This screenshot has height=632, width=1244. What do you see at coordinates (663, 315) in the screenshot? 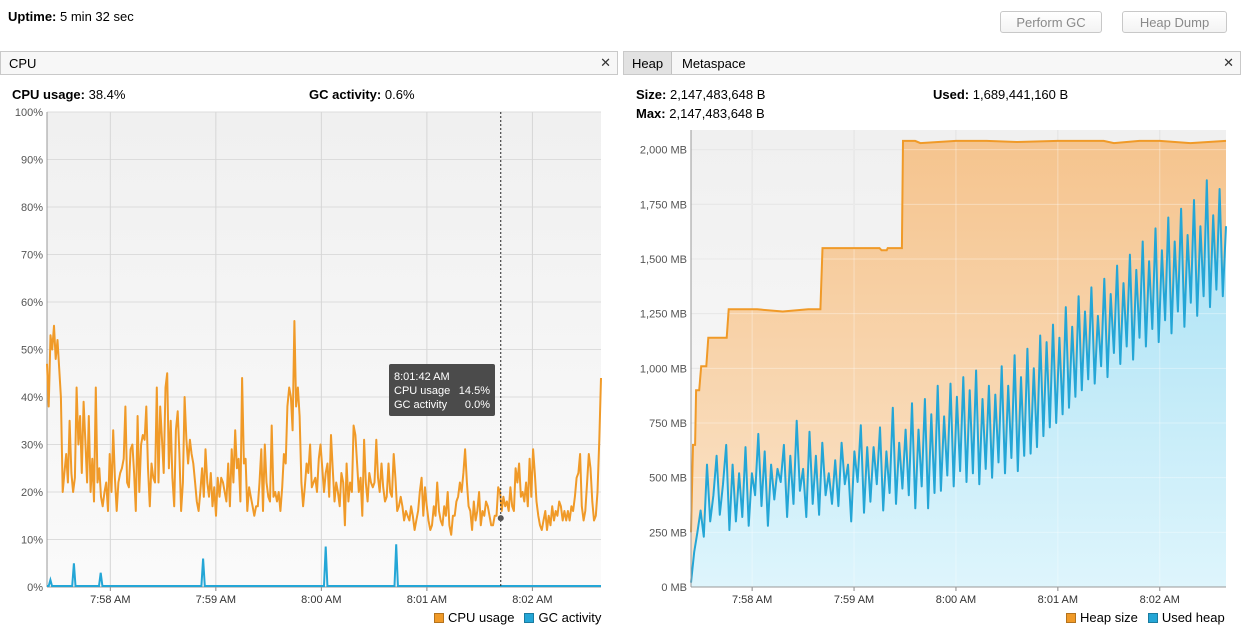
I see `heap-y-tick-label: 1,250 MB` at bounding box center [663, 315].